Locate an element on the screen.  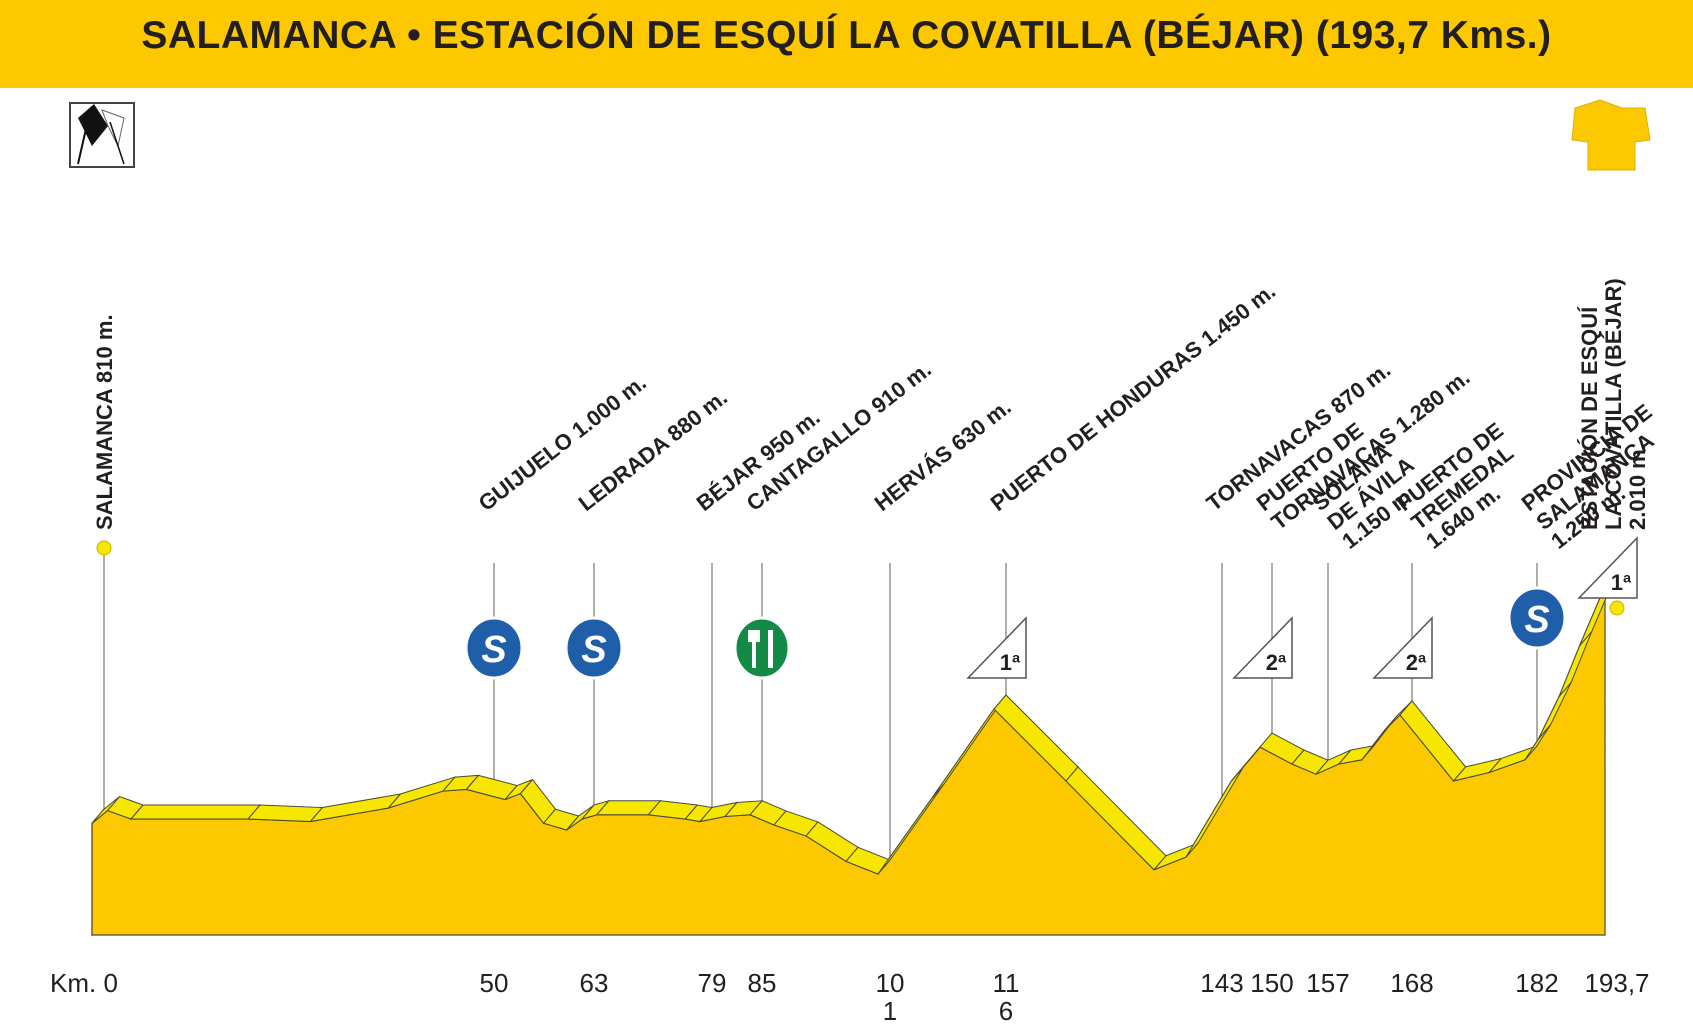
x-tick-label: 182 is located at coordinates (1536, 983).